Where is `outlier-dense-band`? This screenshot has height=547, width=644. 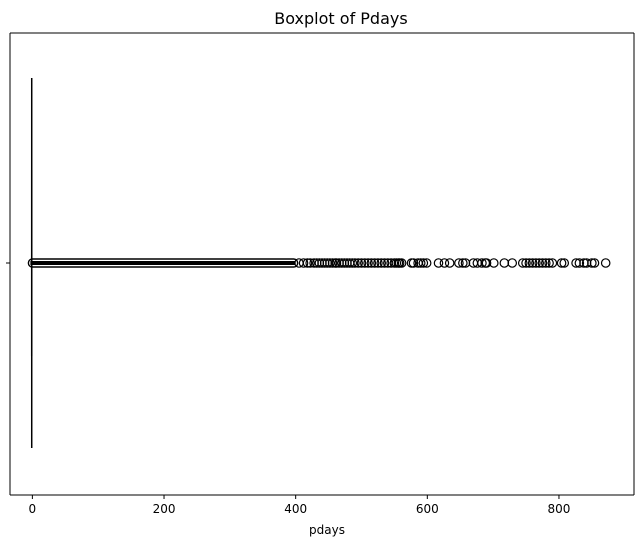 outlier-dense-band is located at coordinates (163, 263).